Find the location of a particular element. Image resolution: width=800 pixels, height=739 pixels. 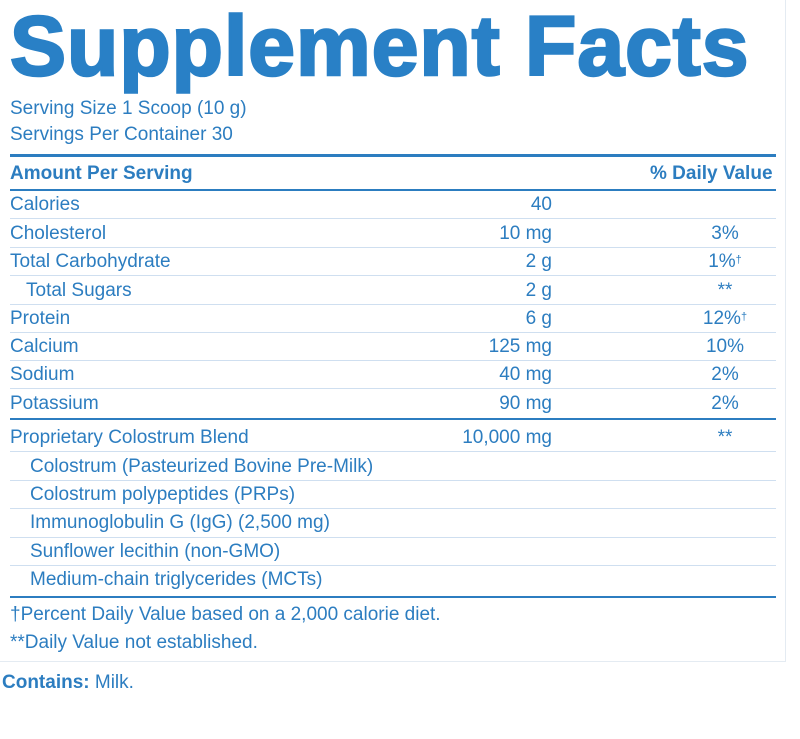

contains-value: Milk. is located at coordinates (111, 682).